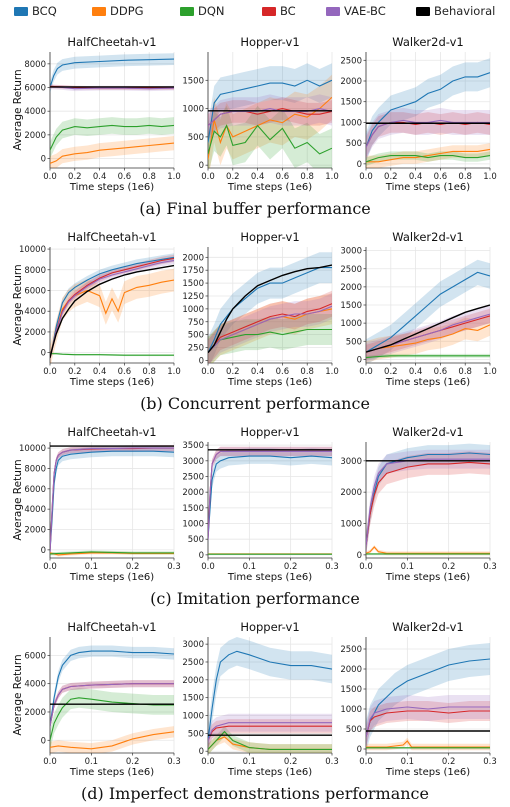  I want to click on band-dqn, so click(270, 739).